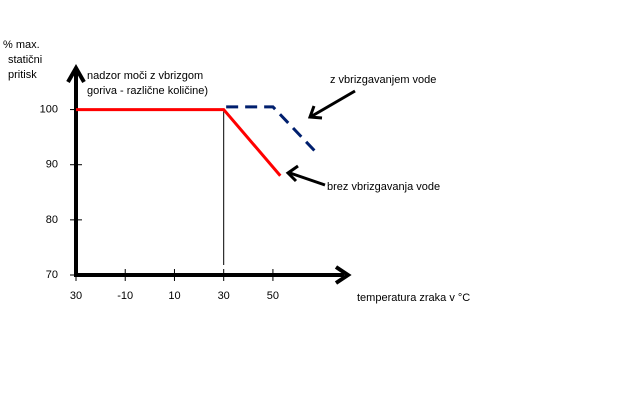 The height and width of the screenshot is (400, 640). I want to click on y-tick-label: 100, so click(49, 109).